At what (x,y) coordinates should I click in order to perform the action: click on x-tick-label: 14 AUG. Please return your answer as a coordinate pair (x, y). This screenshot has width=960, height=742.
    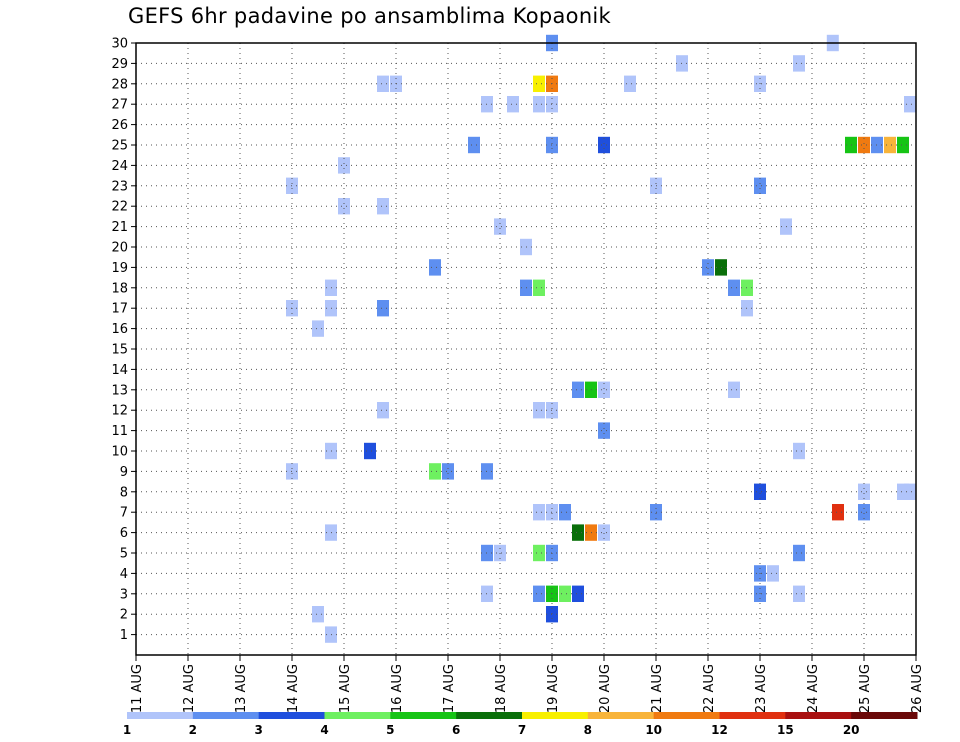
    Looking at the image, I should click on (293, 688).